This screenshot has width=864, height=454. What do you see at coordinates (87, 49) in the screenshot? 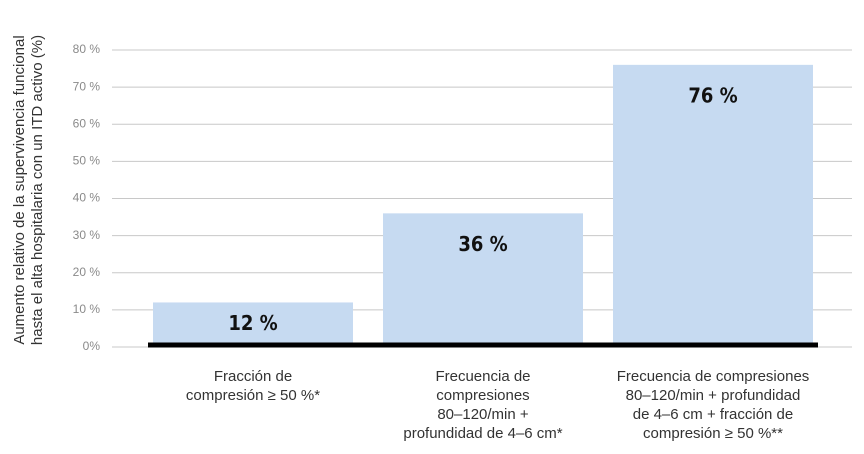
I see `y-tick-label: 80 %` at bounding box center [87, 49].